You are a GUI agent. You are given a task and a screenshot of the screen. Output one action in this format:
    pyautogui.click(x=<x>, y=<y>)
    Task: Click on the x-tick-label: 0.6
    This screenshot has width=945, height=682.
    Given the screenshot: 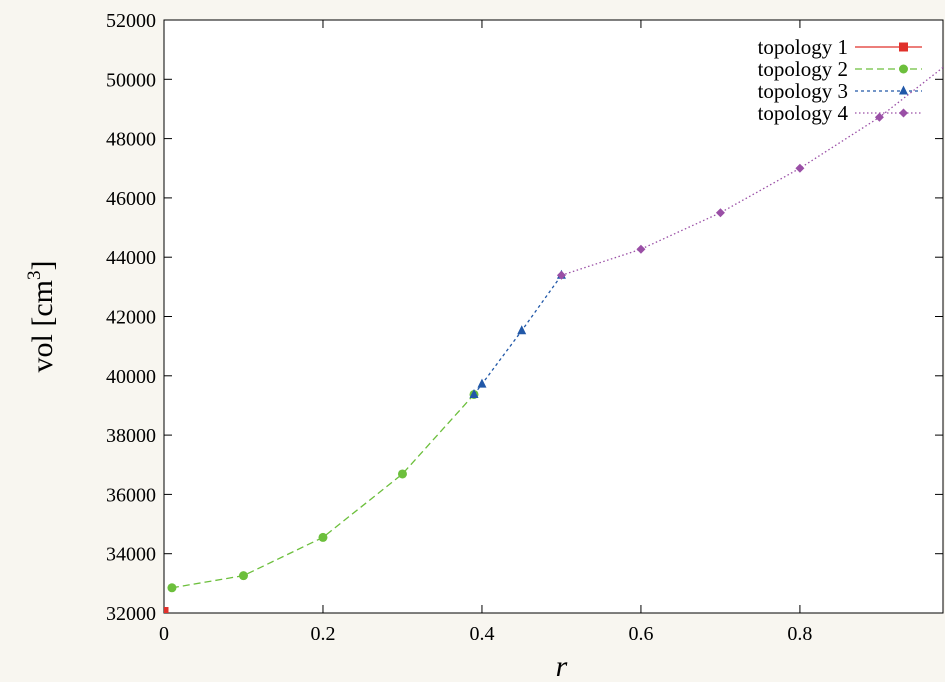 What is the action you would take?
    pyautogui.click(x=640, y=634)
    